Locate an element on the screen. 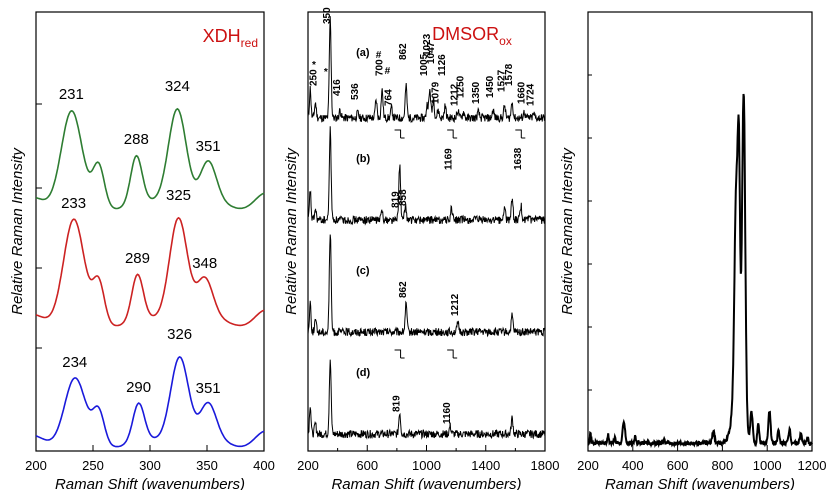 This screenshot has width=838, height=490. x-tick-label: 1400 is located at coordinates (485, 465).